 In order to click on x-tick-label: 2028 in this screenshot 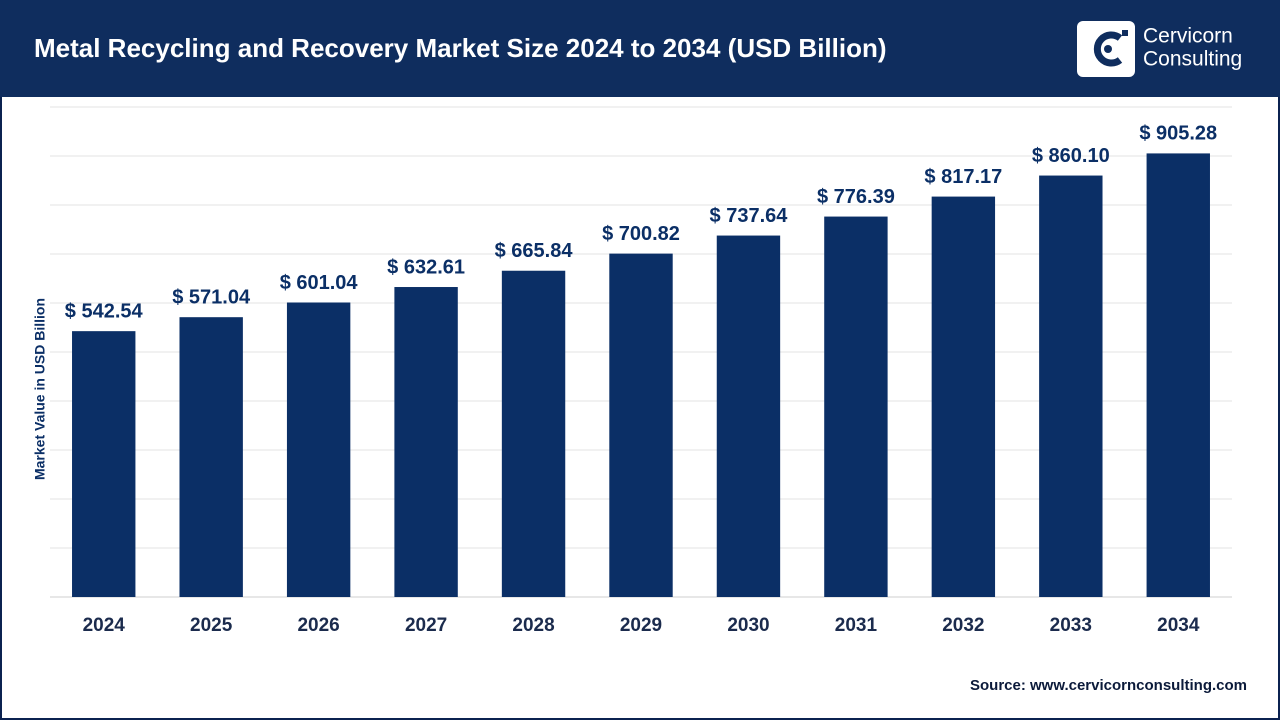, I will do `click(533, 625)`.